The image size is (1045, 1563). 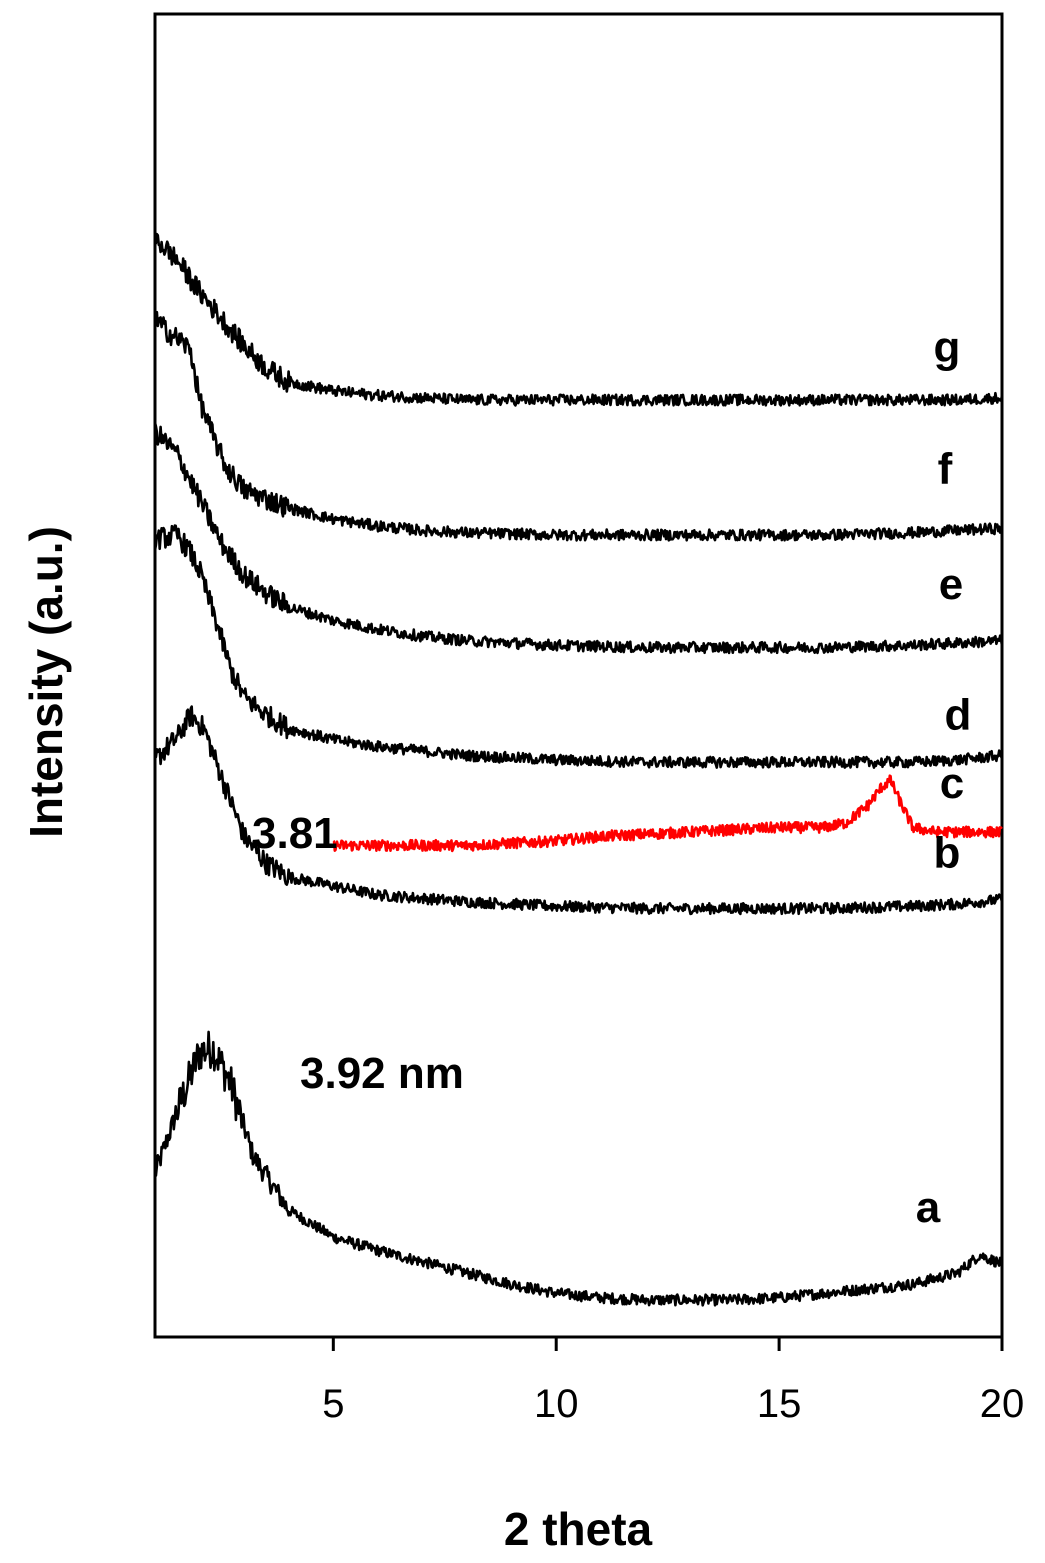 I want to click on x-axis-ticks: 5 10 15 20, so click(x=673, y=1381).